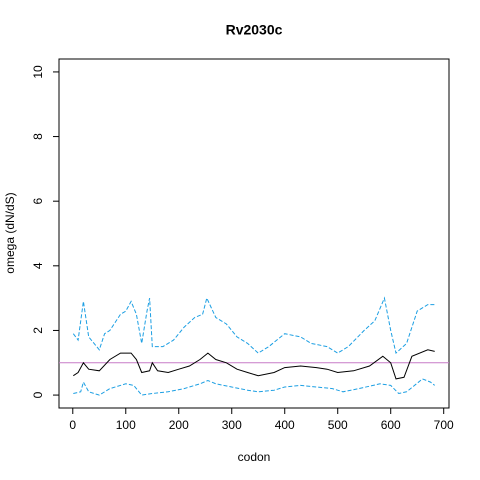  What do you see at coordinates (444, 425) in the screenshot?
I see `x-tick-label: 700` at bounding box center [444, 425].